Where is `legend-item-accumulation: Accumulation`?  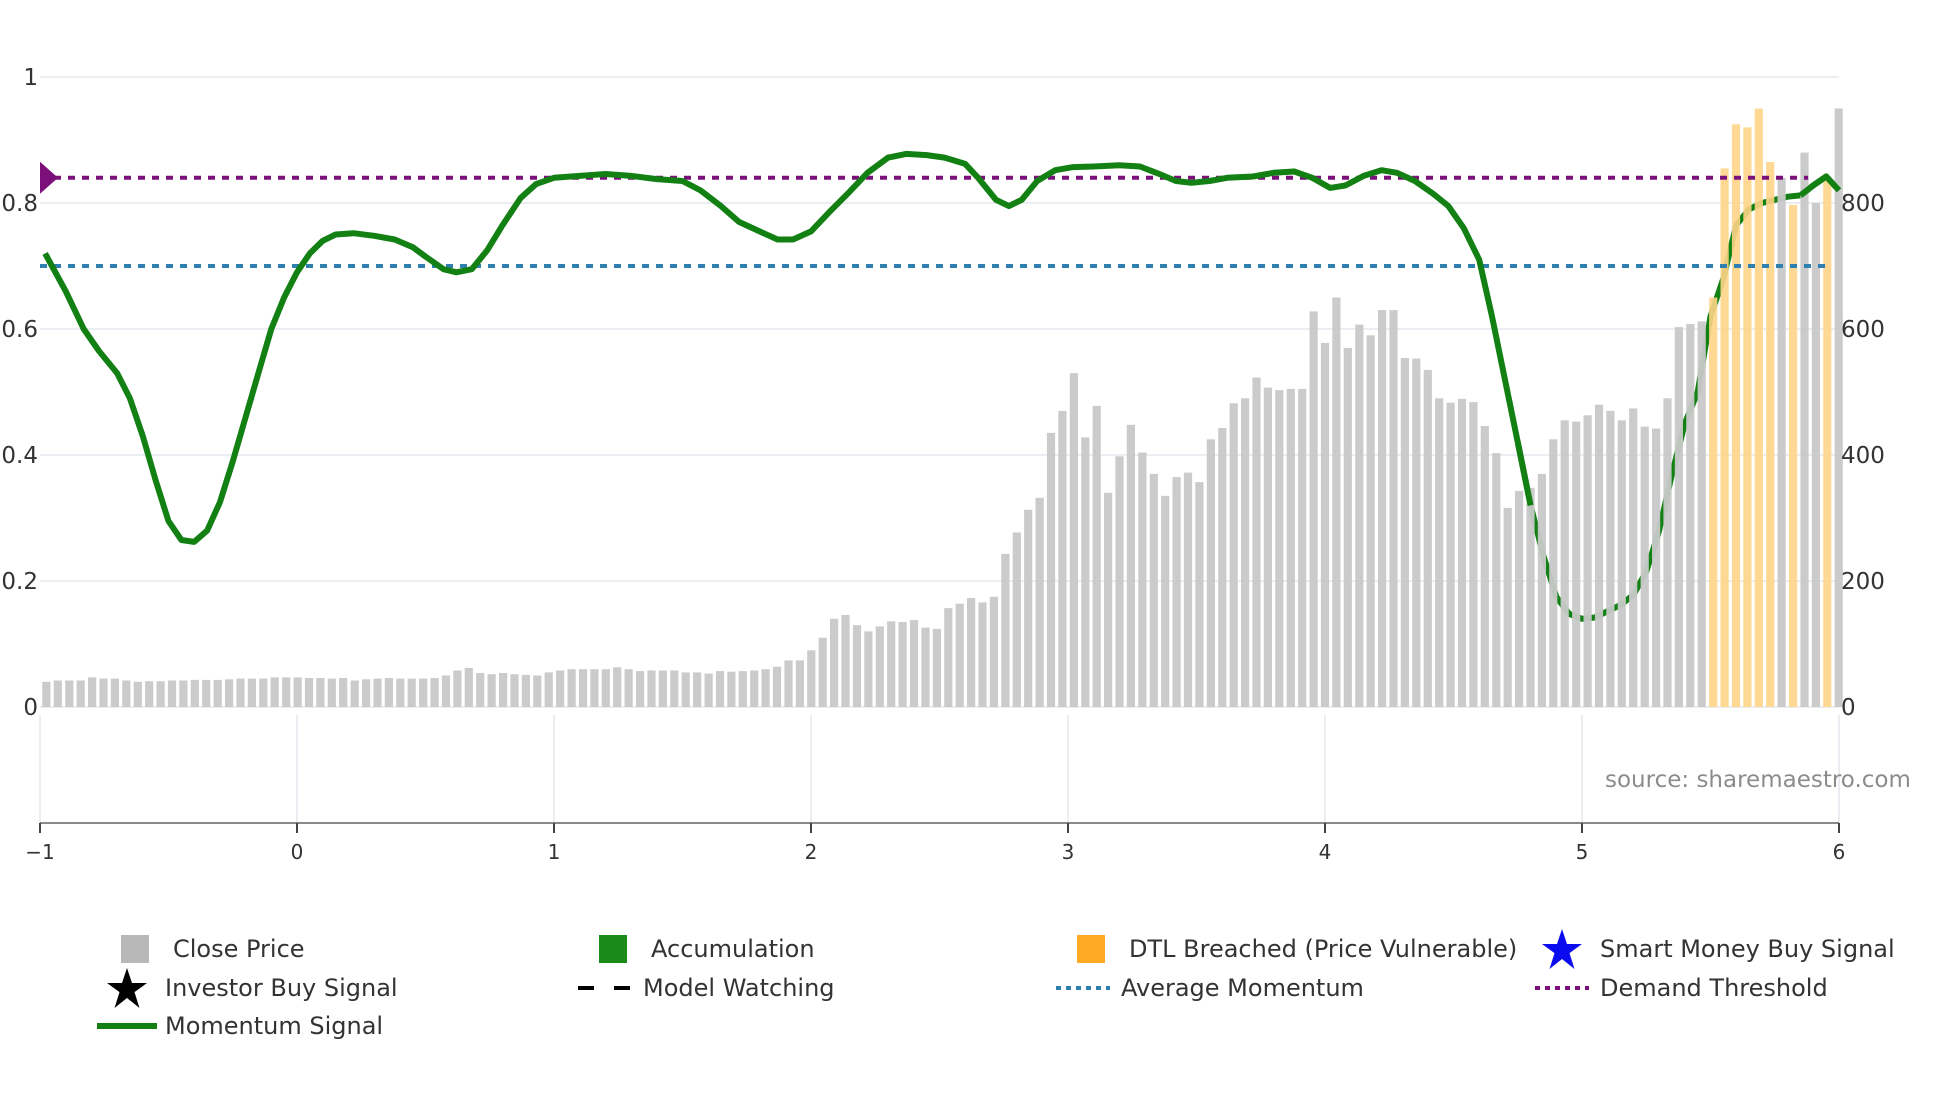
legend-item-accumulation: Accumulation is located at coordinates (699, 949).